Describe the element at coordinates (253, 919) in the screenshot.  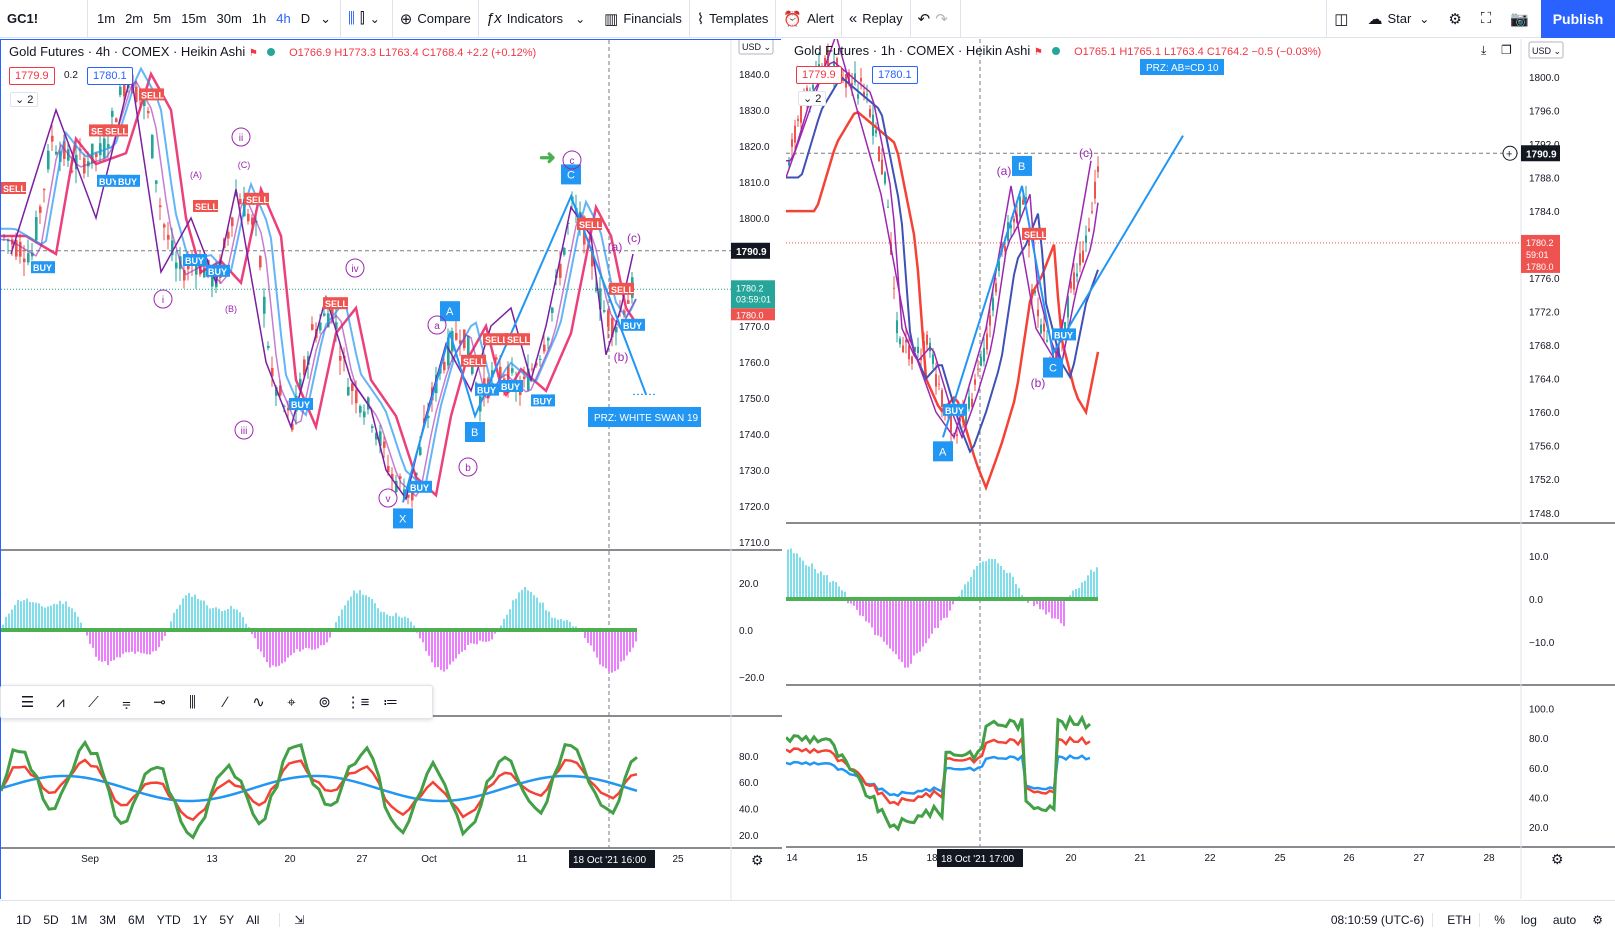
I see `range-all: All` at that location.